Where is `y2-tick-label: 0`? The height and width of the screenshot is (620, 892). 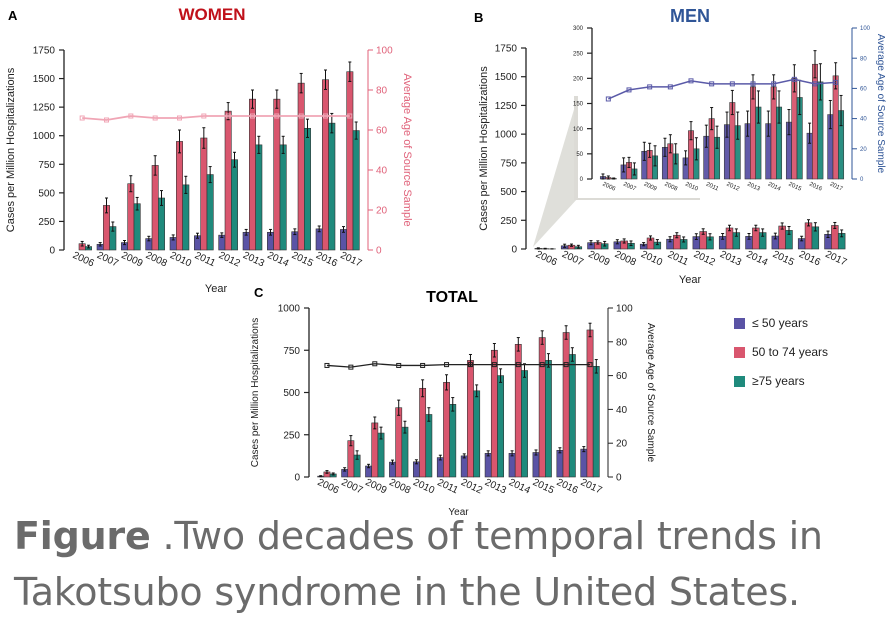 y2-tick-label: 0 is located at coordinates (619, 478).